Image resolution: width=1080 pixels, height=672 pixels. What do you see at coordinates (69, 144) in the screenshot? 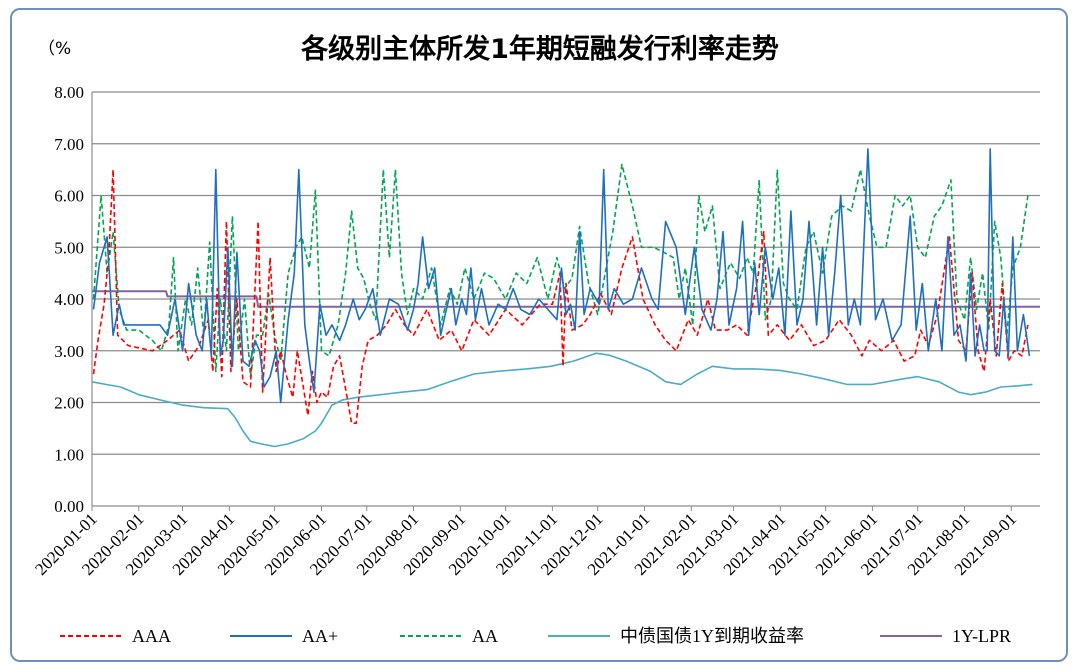
I see `y-tick-label-7.00: 7.00` at bounding box center [69, 144].